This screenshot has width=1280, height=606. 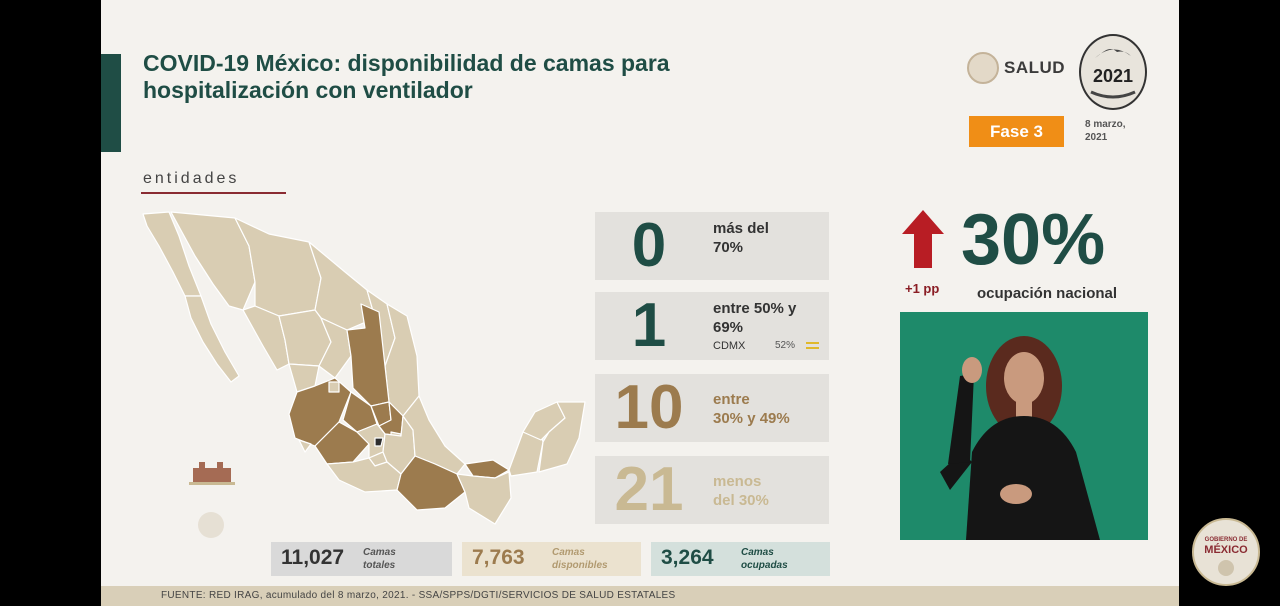 I want to click on map-state-cdmx, so click(x=379, y=442).